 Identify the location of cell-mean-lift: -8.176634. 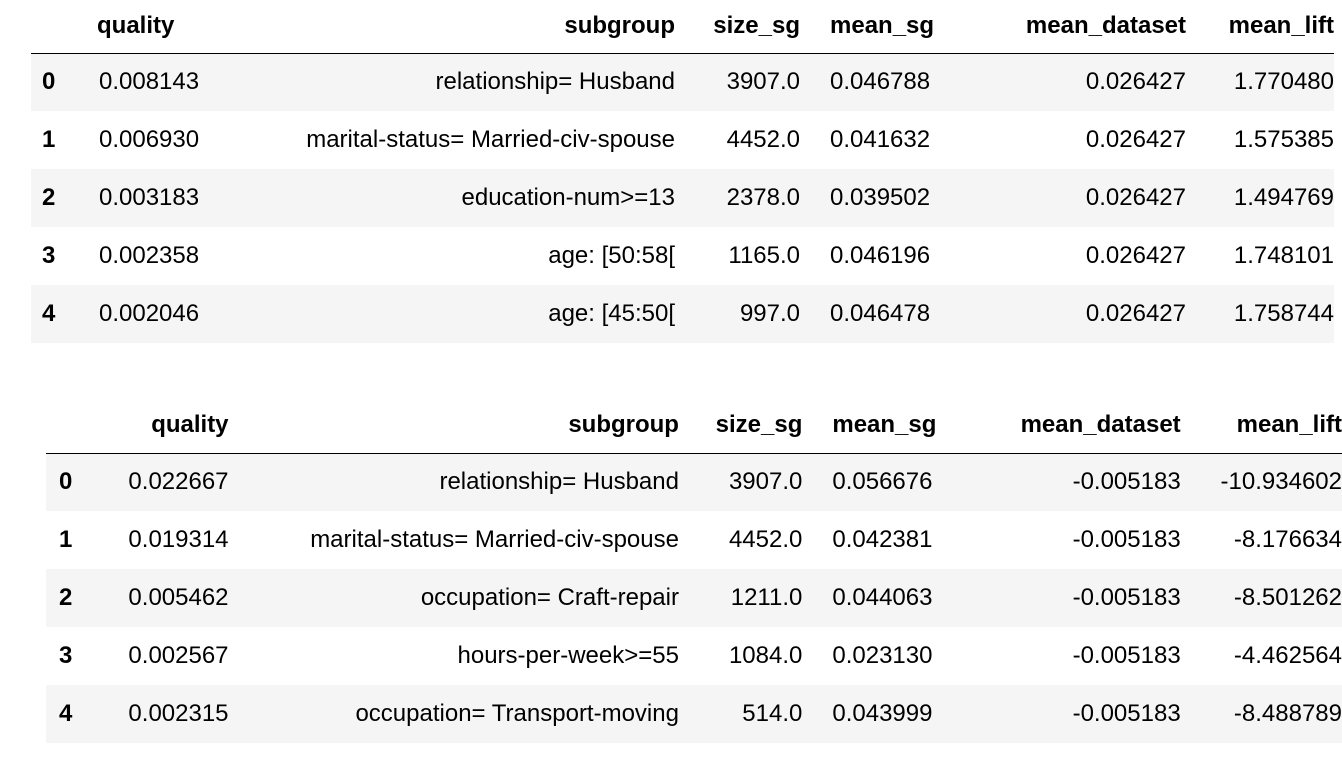
(1287, 539).